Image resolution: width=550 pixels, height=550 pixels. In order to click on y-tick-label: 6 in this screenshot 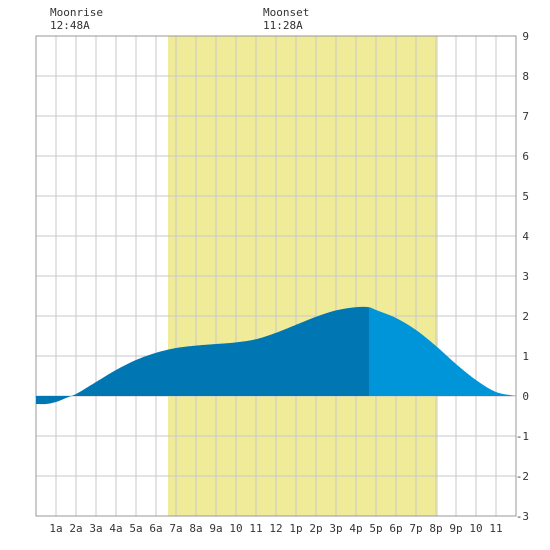, I will do `click(525, 156)`.